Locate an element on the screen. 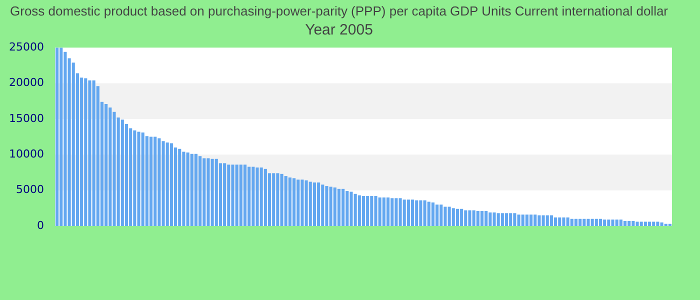 Image resolution: width=700 pixels, height=300 pixels. y-tick-label: 5000 is located at coordinates (30, 189).